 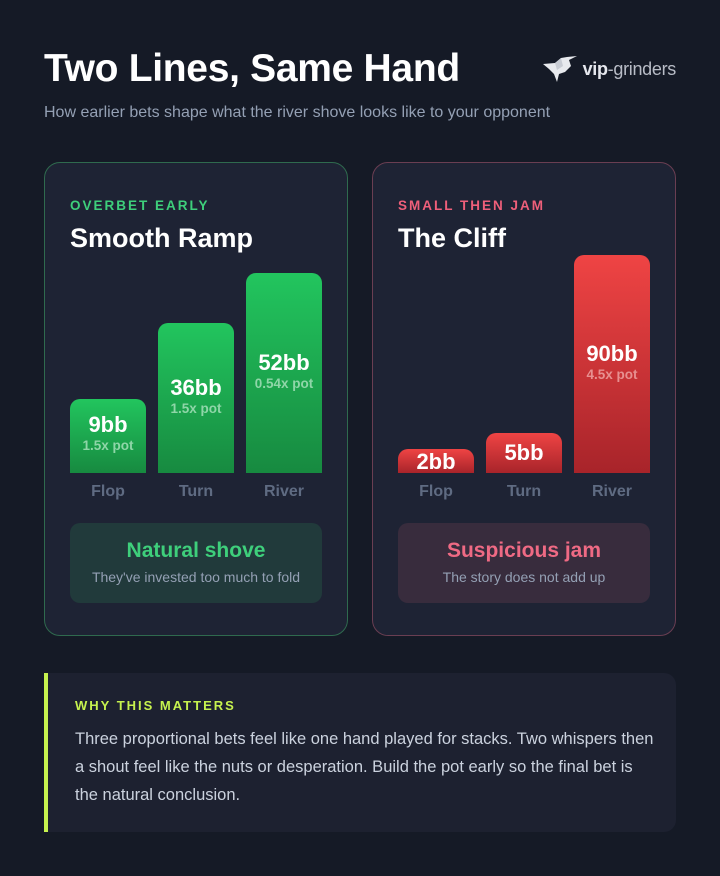 What do you see at coordinates (612, 364) in the screenshot?
I see `bar-river: 90bb 4.5x pot` at bounding box center [612, 364].